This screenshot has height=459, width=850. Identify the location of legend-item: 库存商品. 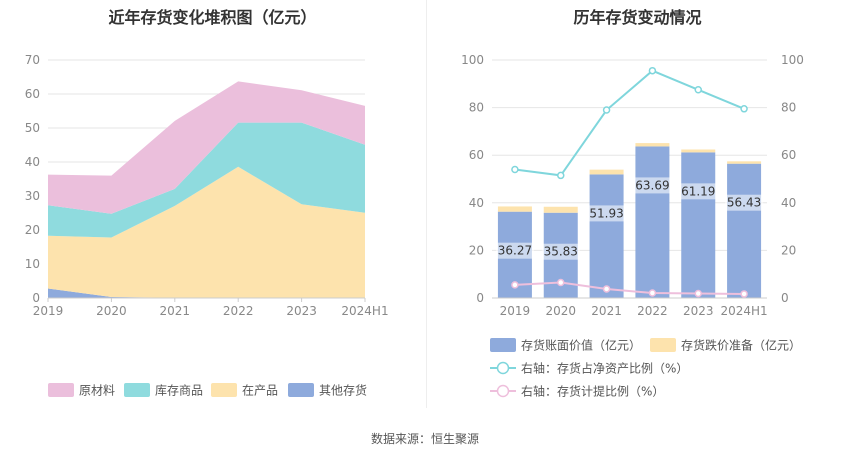
(163, 390).